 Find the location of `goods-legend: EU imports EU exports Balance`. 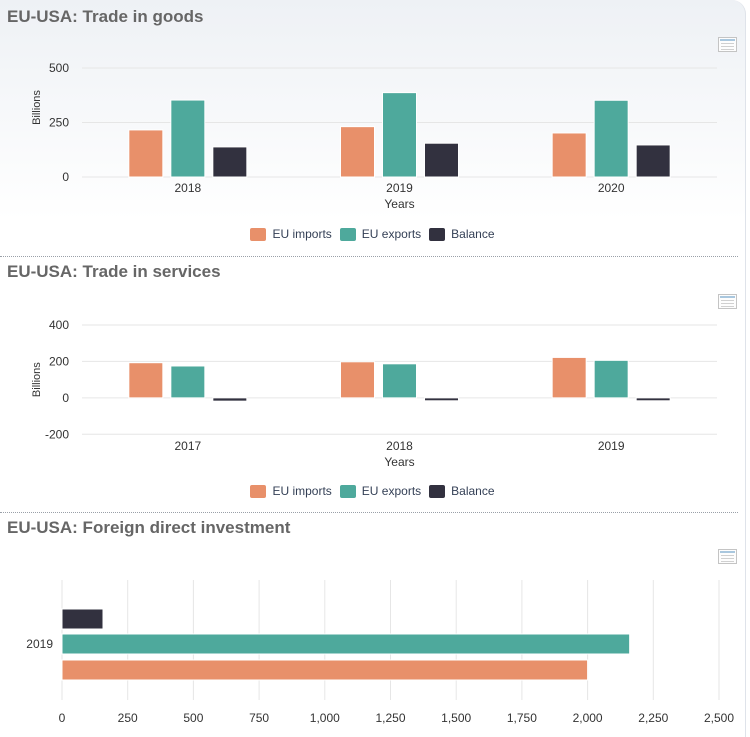

goods-legend: EU imports EU exports Balance is located at coordinates (372, 234).